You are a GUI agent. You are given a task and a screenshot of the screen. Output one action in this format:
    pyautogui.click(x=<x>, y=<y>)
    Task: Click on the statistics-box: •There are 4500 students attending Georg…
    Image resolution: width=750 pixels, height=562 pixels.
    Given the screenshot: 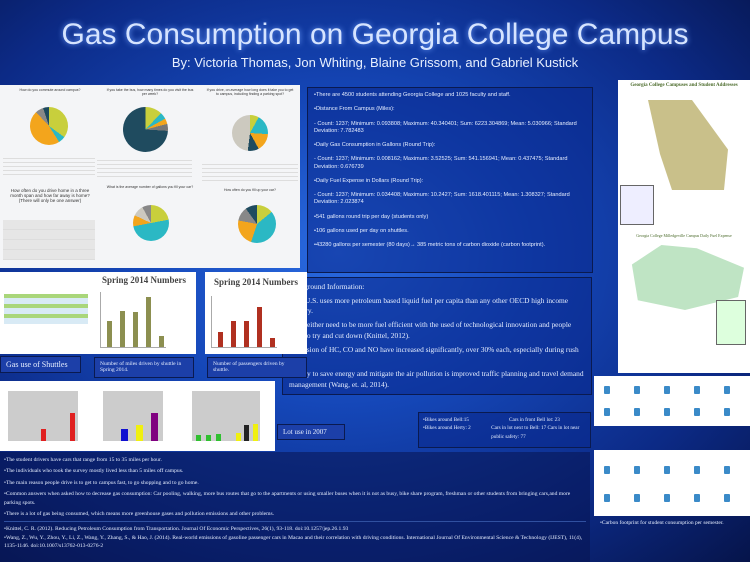 What is the action you would take?
    pyautogui.click(x=450, y=180)
    